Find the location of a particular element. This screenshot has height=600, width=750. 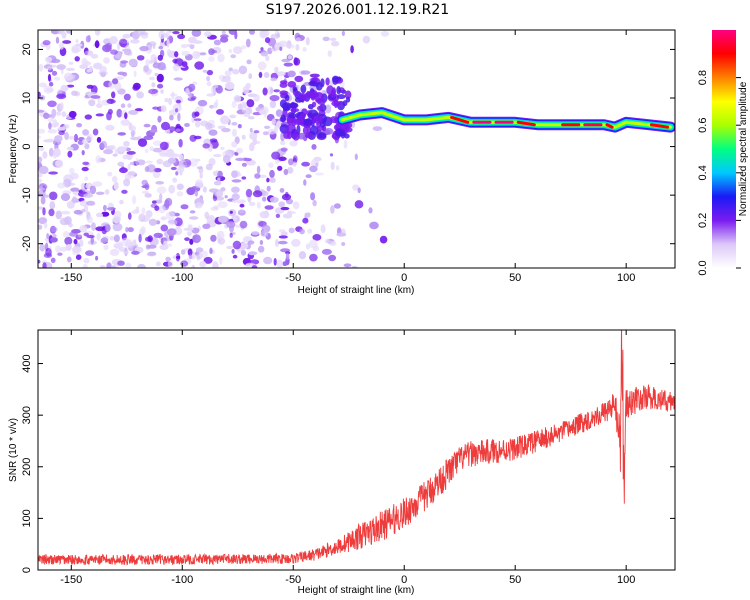

y-tick-label: -10 is located at coordinates (27, 195).